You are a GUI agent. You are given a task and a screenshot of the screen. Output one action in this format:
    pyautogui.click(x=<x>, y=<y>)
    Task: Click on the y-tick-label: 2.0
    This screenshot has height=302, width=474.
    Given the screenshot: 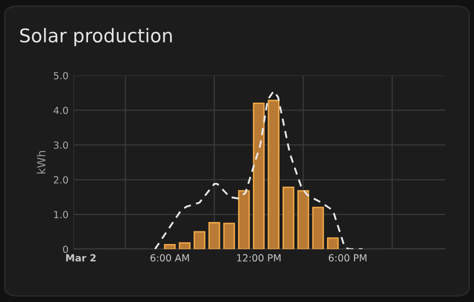 What is the action you would take?
    pyautogui.click(x=61, y=180)
    